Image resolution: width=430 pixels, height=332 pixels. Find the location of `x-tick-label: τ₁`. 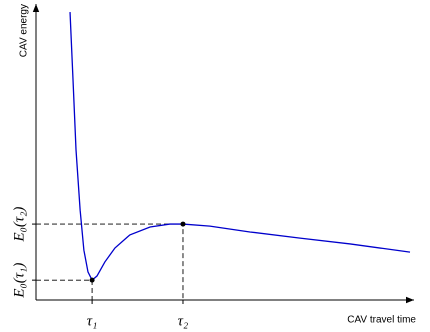

x-tick-label: τ₁ is located at coordinates (92, 321).